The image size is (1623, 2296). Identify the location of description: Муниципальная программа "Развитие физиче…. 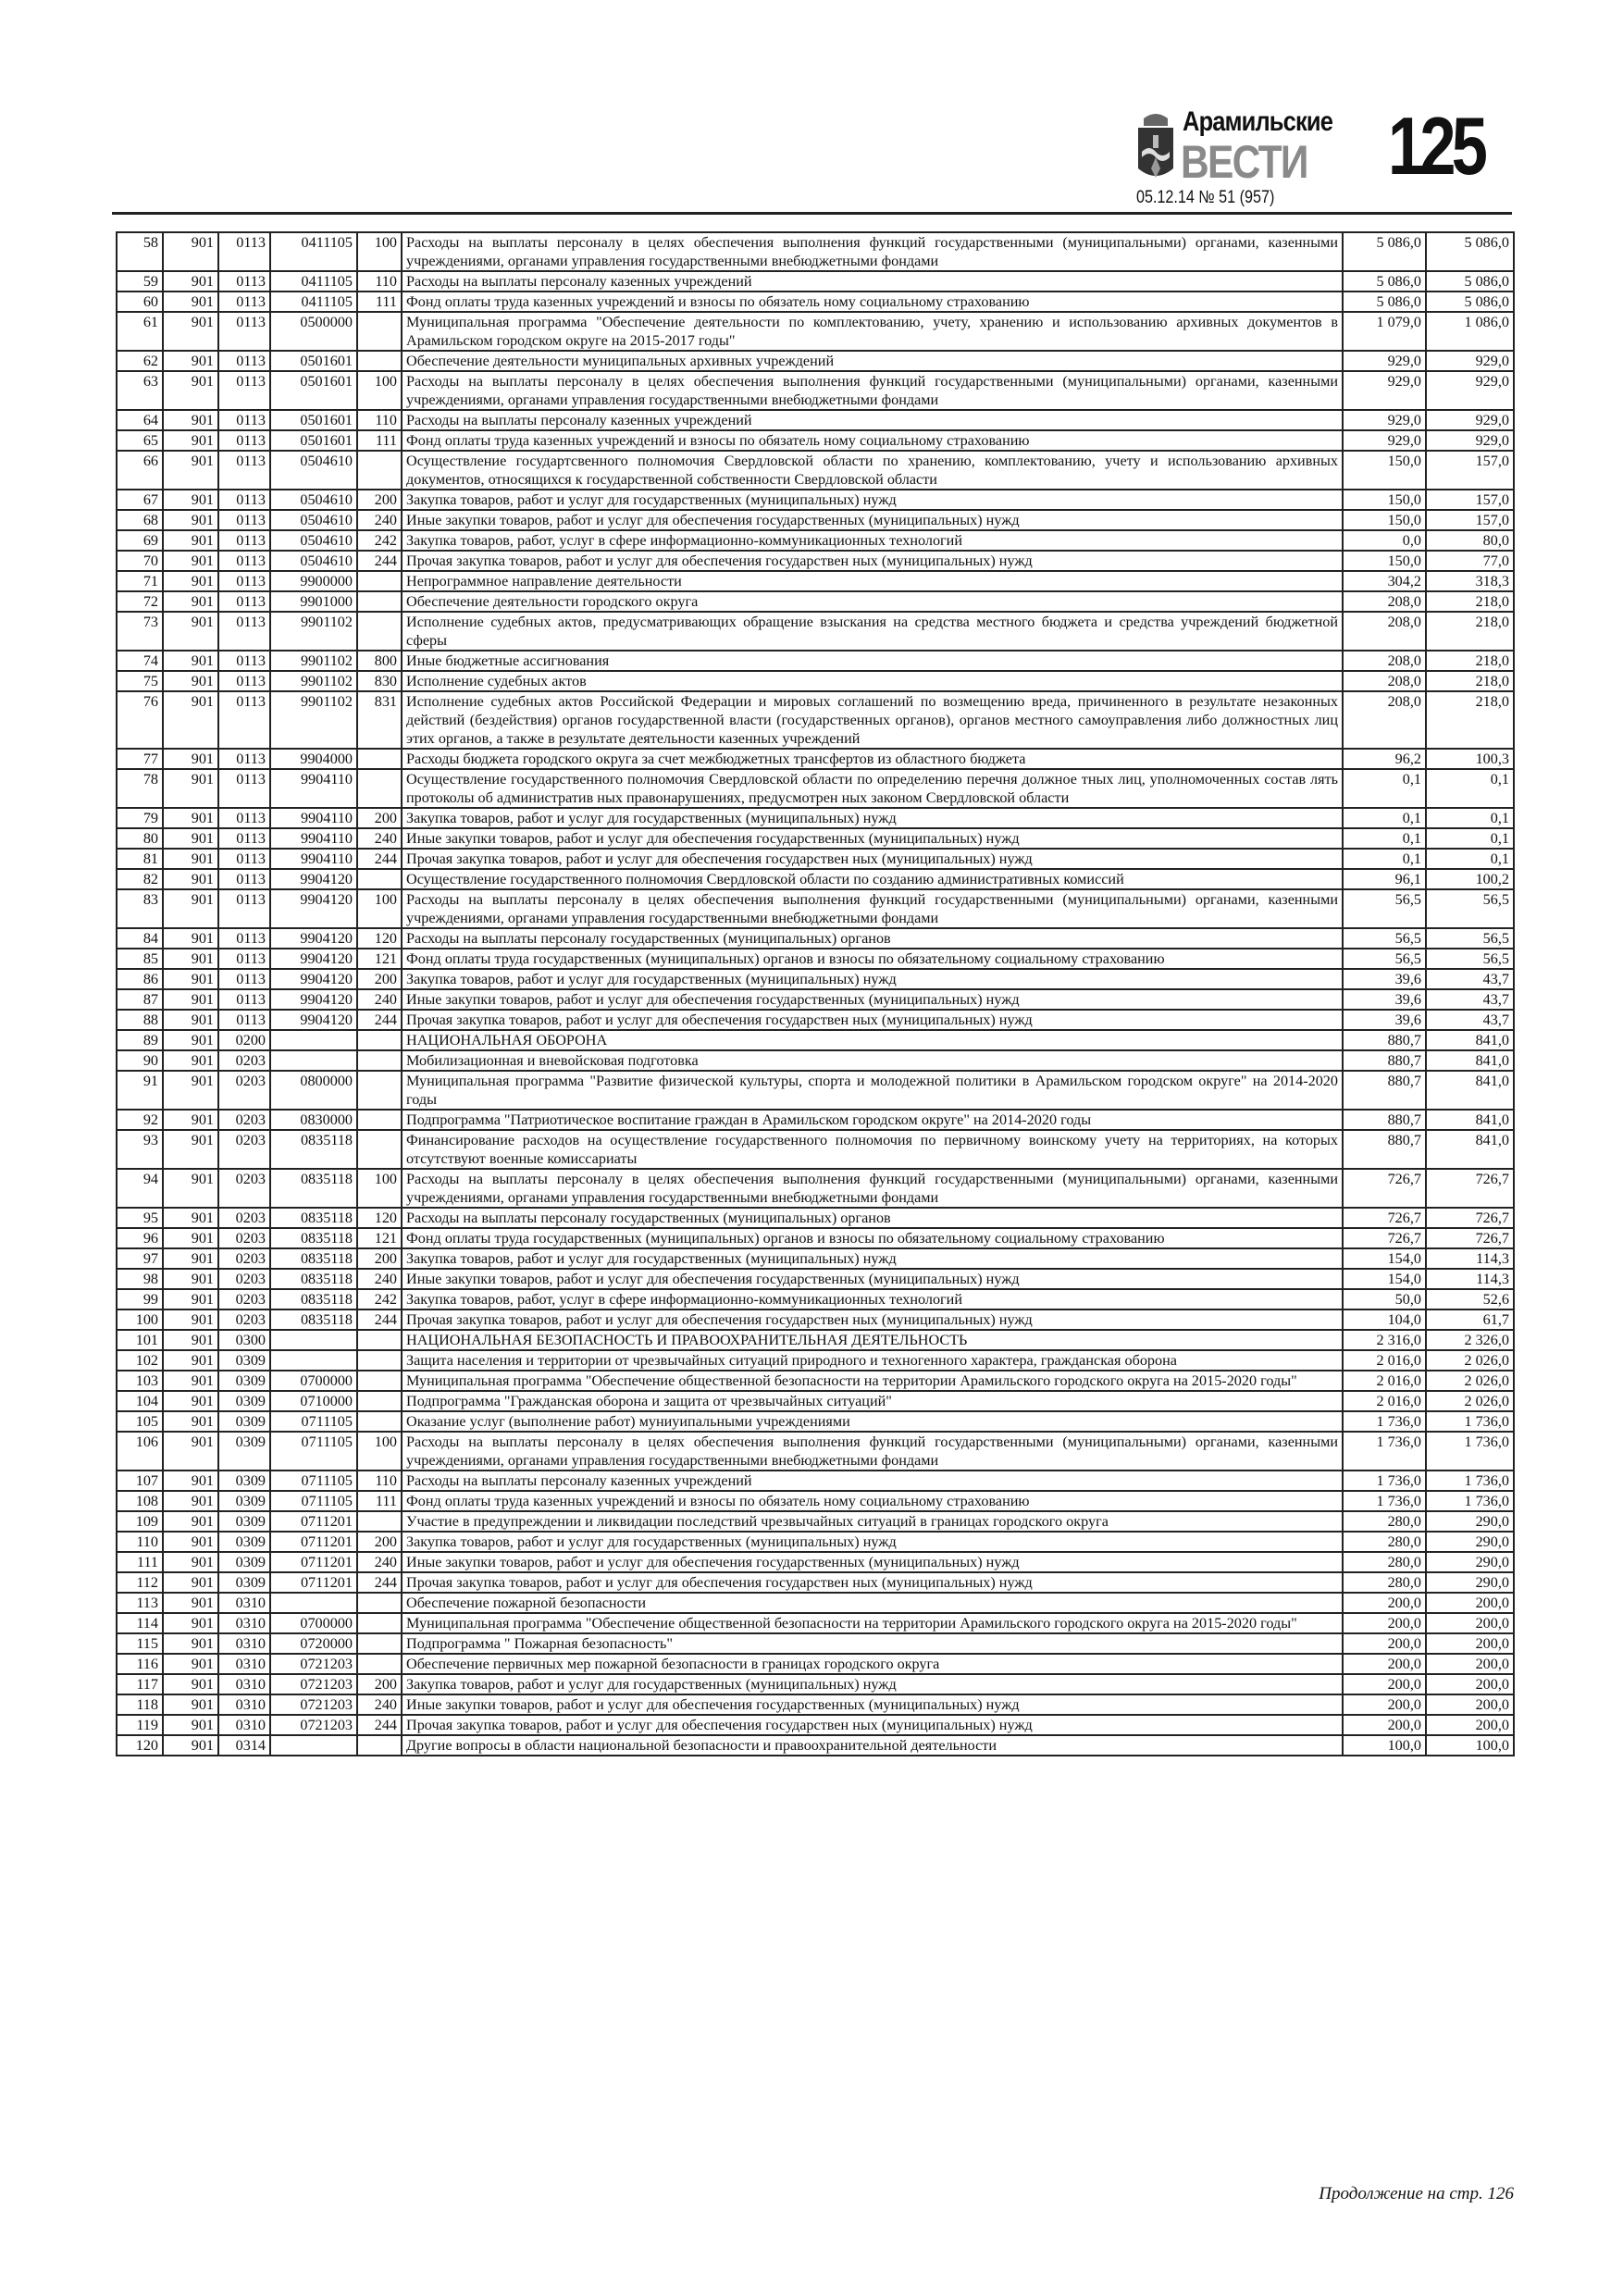
(872, 1091).